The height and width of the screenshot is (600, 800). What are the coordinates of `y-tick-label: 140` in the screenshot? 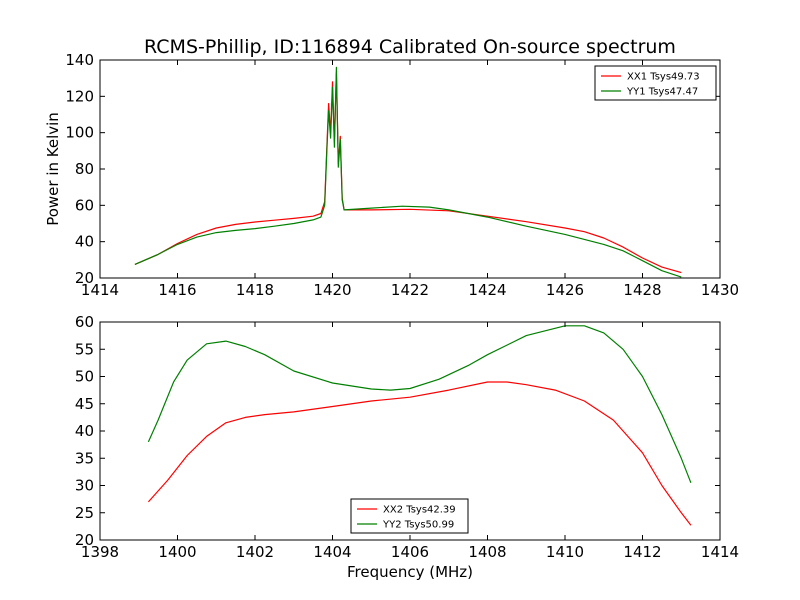 It's located at (79, 60).